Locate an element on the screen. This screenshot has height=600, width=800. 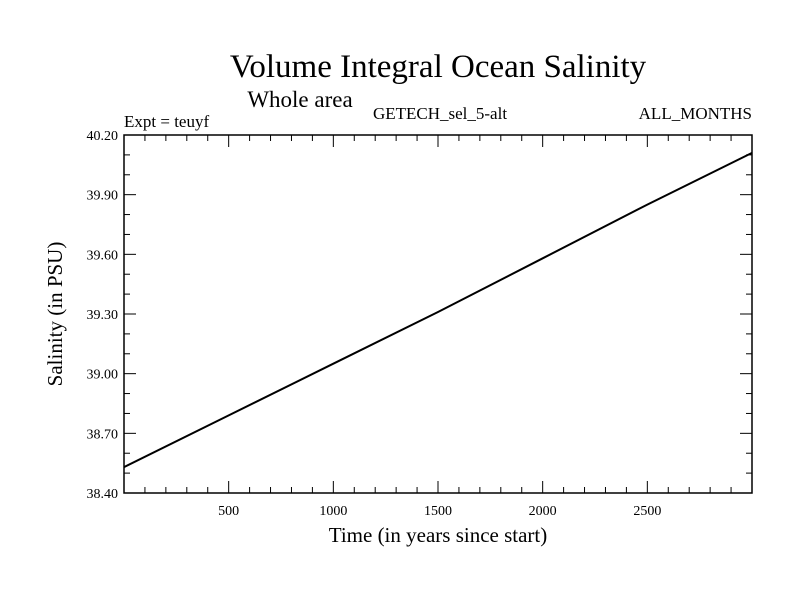
chart-title: Volume Integral Ocean Salinity is located at coordinates (438, 67).